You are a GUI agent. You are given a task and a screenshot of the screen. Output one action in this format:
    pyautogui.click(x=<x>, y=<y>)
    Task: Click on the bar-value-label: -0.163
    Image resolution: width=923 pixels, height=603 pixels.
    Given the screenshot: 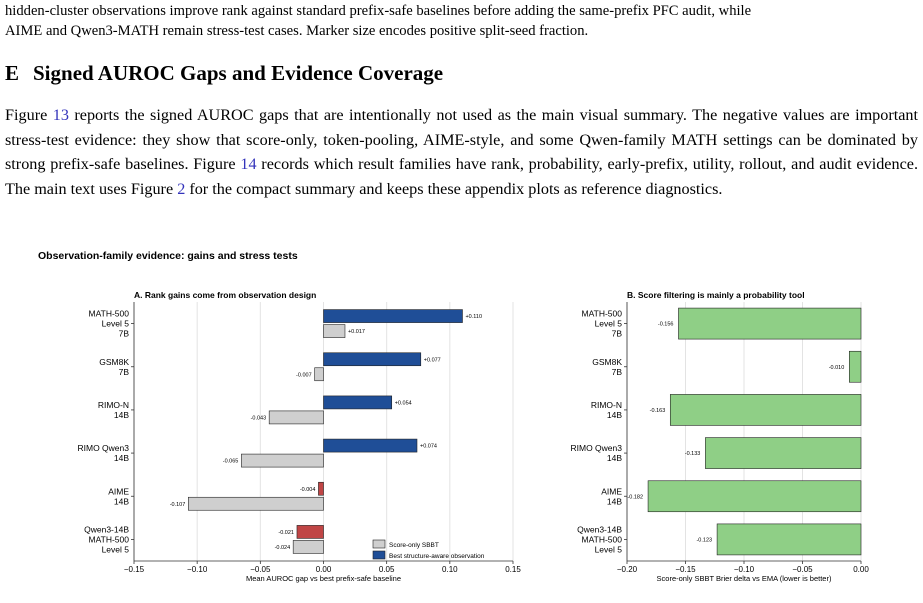 What is the action you would take?
    pyautogui.click(x=658, y=411)
    